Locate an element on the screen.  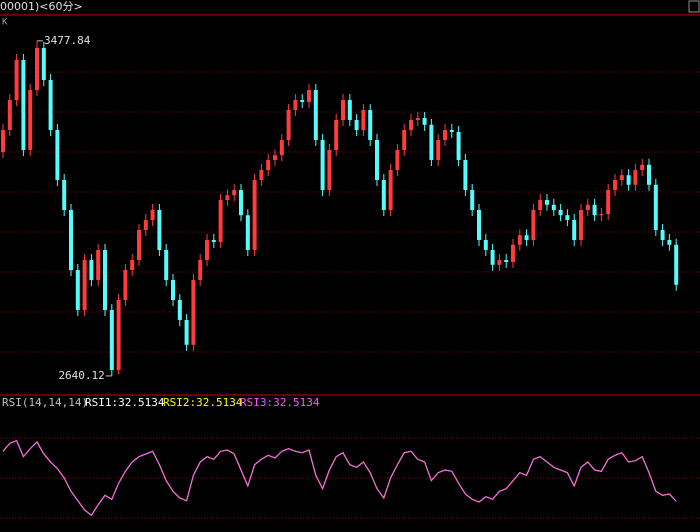
panel-label: K is located at coordinates (5, 23).